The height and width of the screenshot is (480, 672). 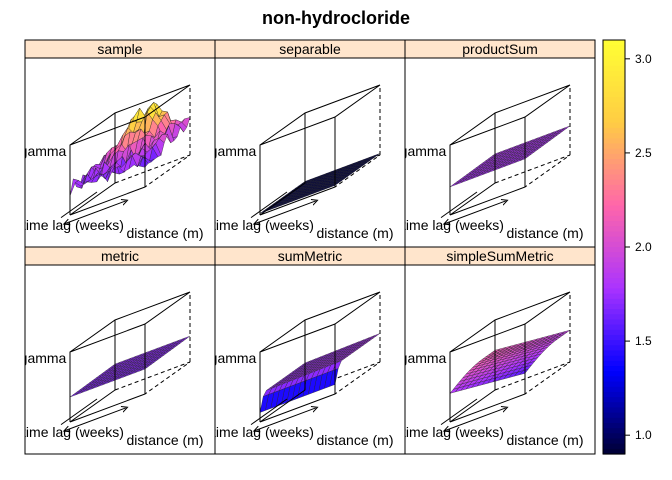 I want to click on color-key-tick-label: 2.5, so click(x=643, y=153).